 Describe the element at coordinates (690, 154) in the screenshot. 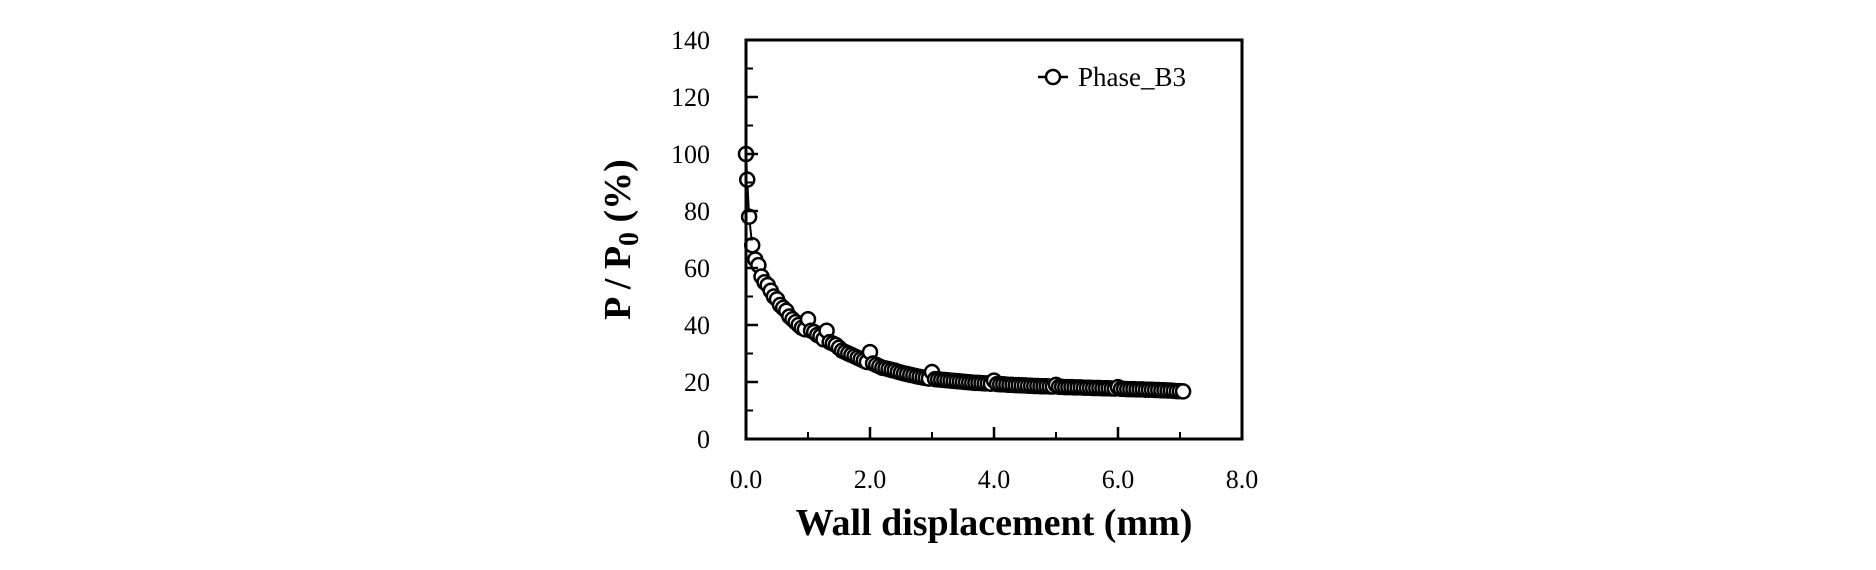

I see `y-tick-label: 100` at that location.